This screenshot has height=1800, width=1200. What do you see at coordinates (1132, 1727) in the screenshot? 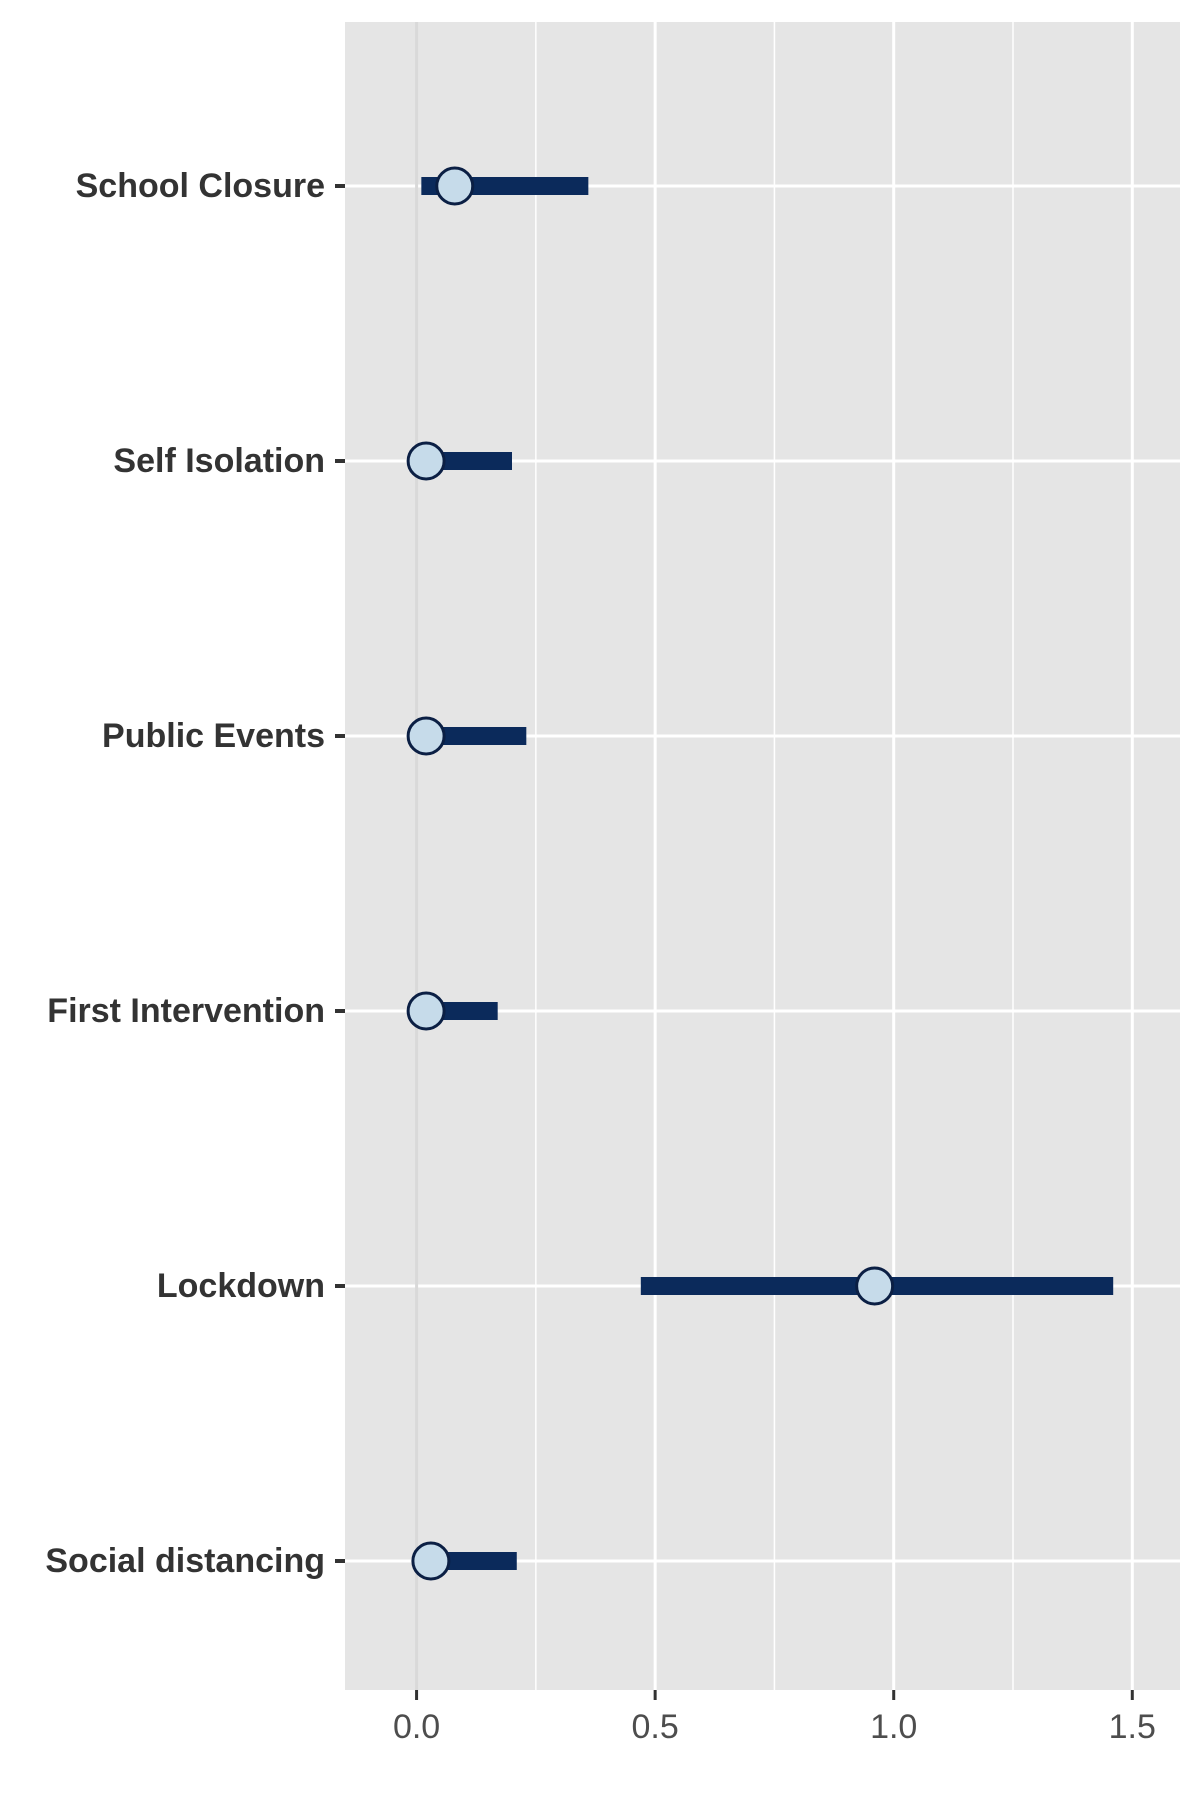
I see `x-tick-label: 1.5` at bounding box center [1132, 1727].